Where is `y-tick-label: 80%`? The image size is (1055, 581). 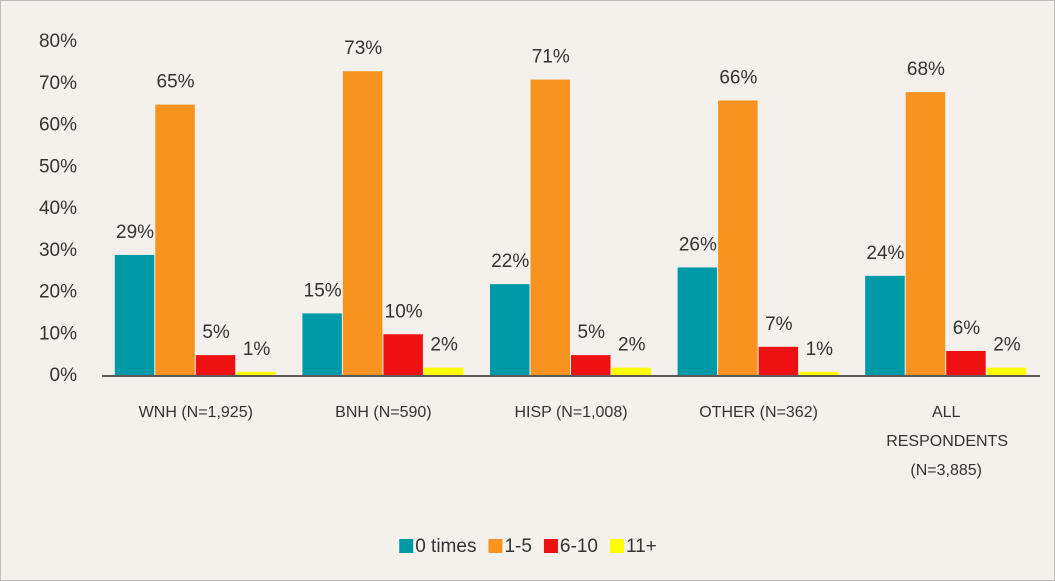
y-tick-label: 80% is located at coordinates (58, 41).